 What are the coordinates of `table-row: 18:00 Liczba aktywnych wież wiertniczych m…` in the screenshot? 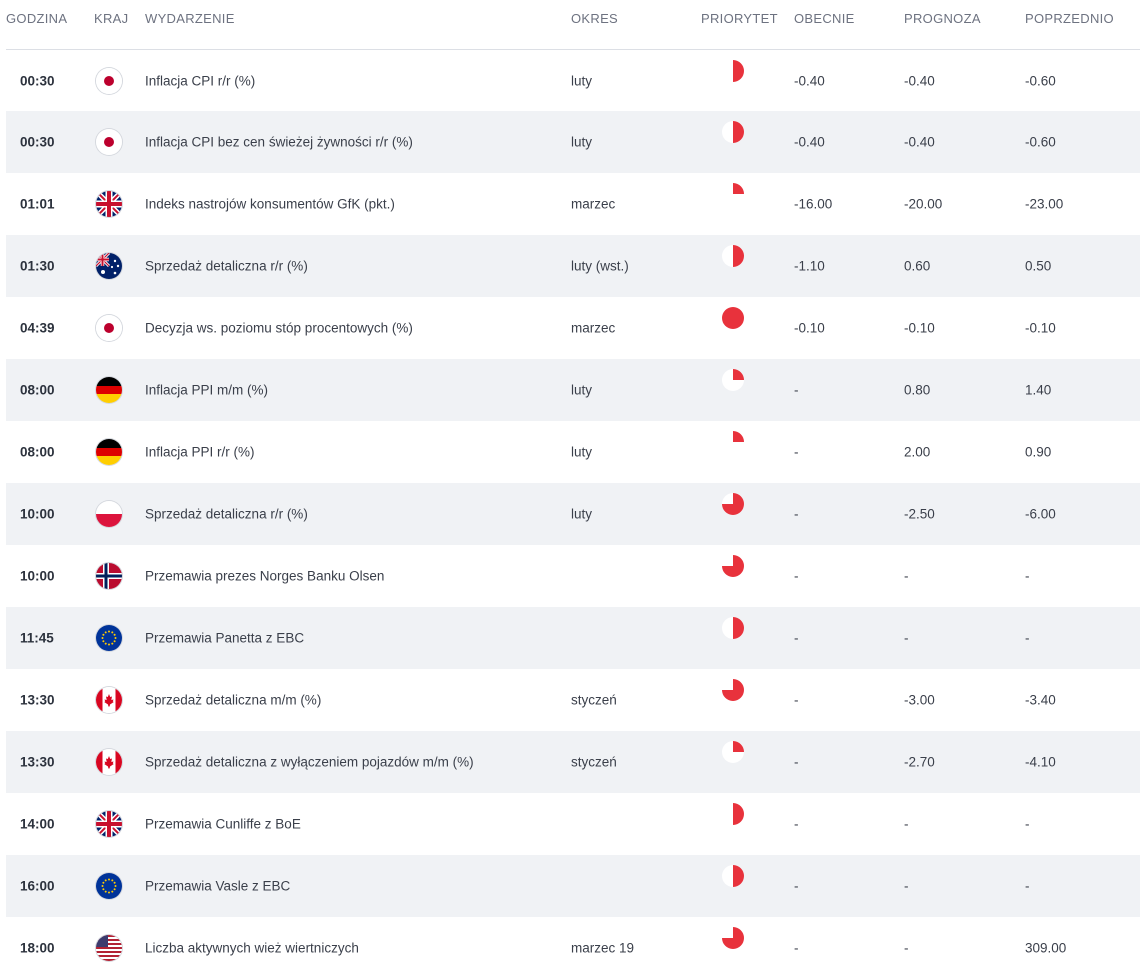 It's located at (573, 948).